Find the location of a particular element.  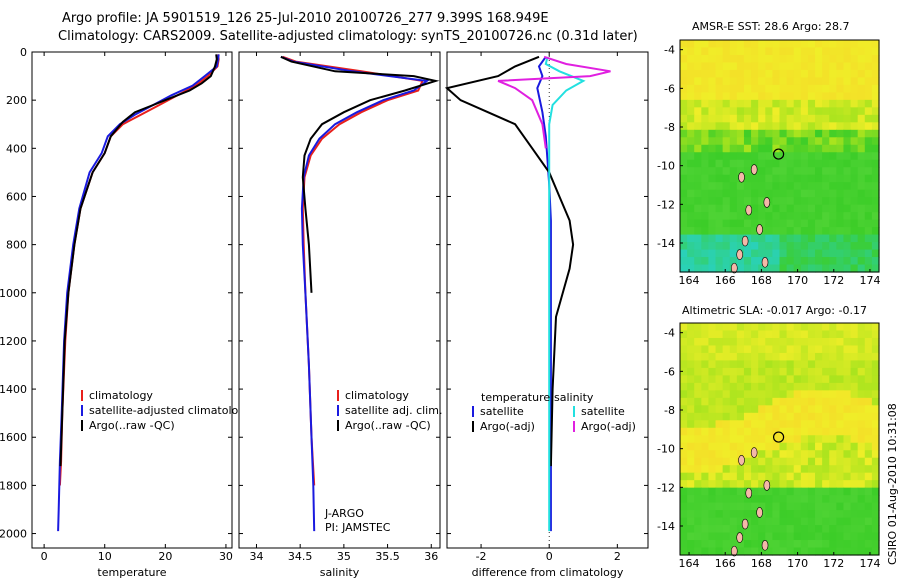

xtick-label: 35.5 is located at coordinates (387, 556).